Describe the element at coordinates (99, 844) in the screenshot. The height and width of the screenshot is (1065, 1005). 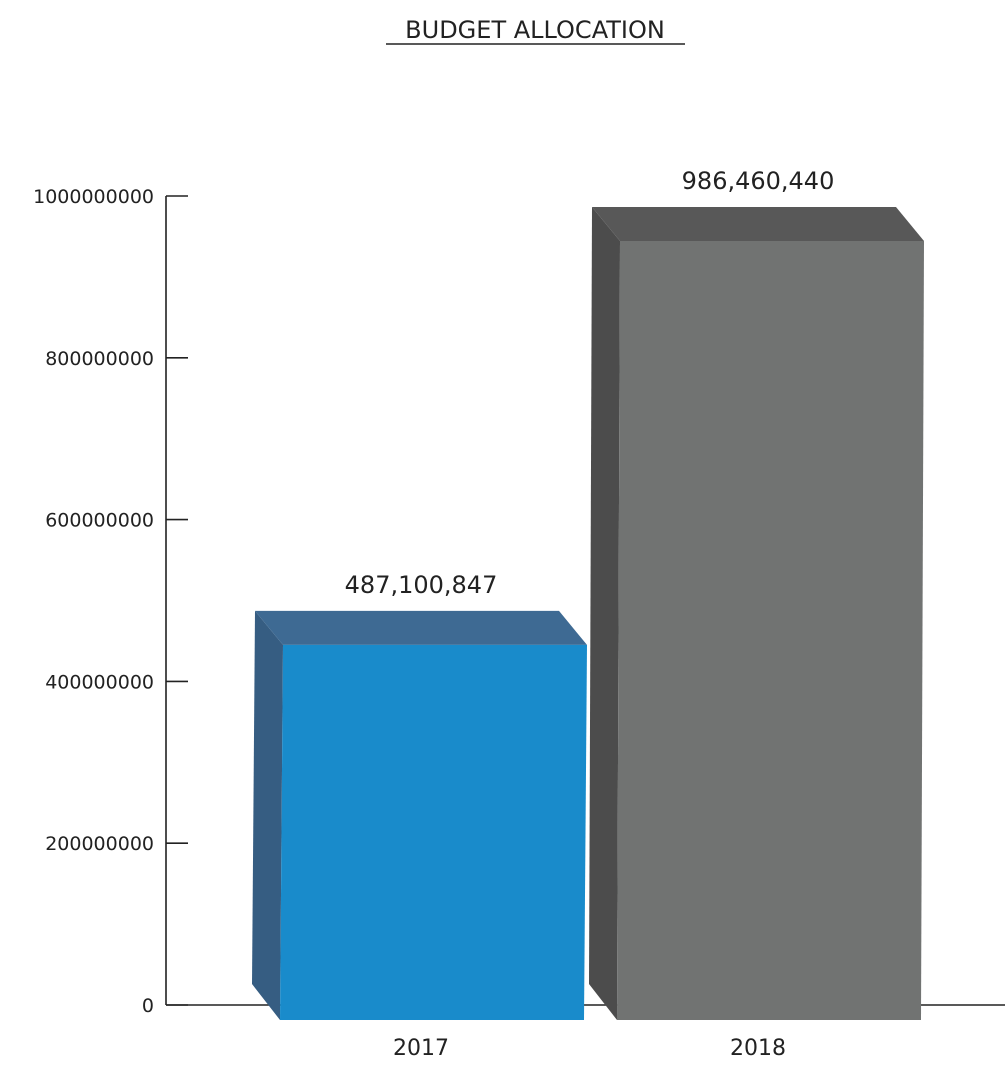
I see `y-tick-label: 200000000` at that location.